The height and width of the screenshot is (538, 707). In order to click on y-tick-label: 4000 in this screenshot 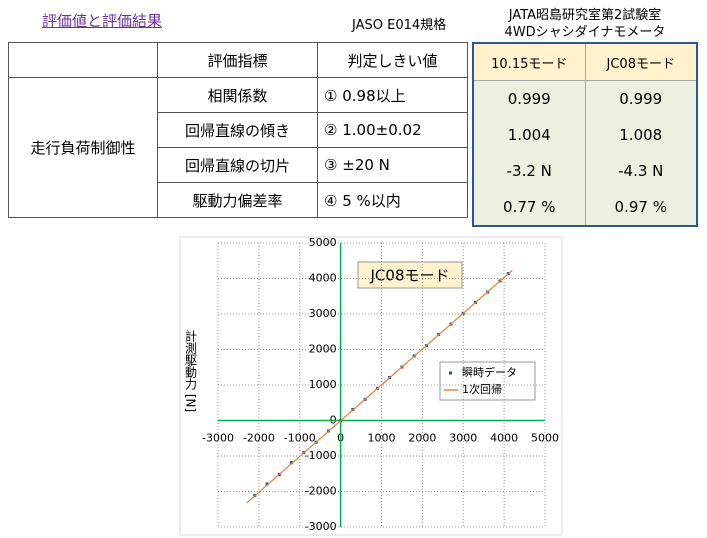, I will do `click(323, 278)`.